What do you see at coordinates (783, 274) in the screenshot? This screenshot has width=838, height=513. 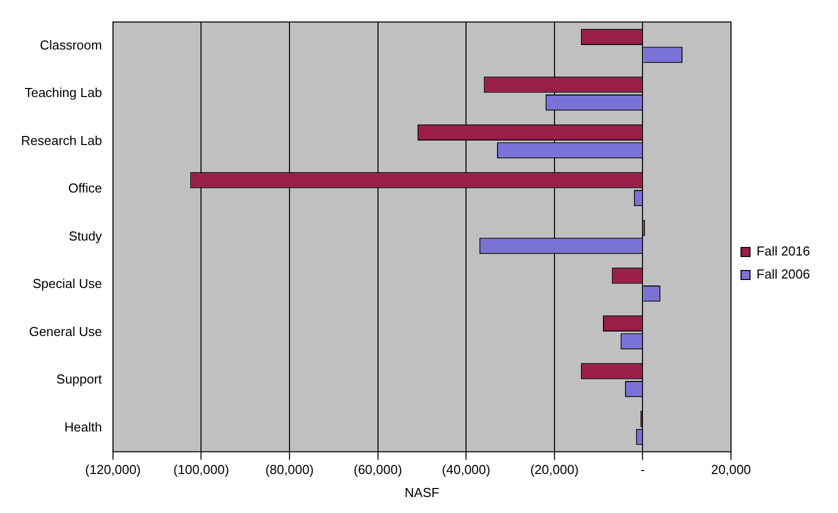 I see `legend-label: Fall 2006` at bounding box center [783, 274].